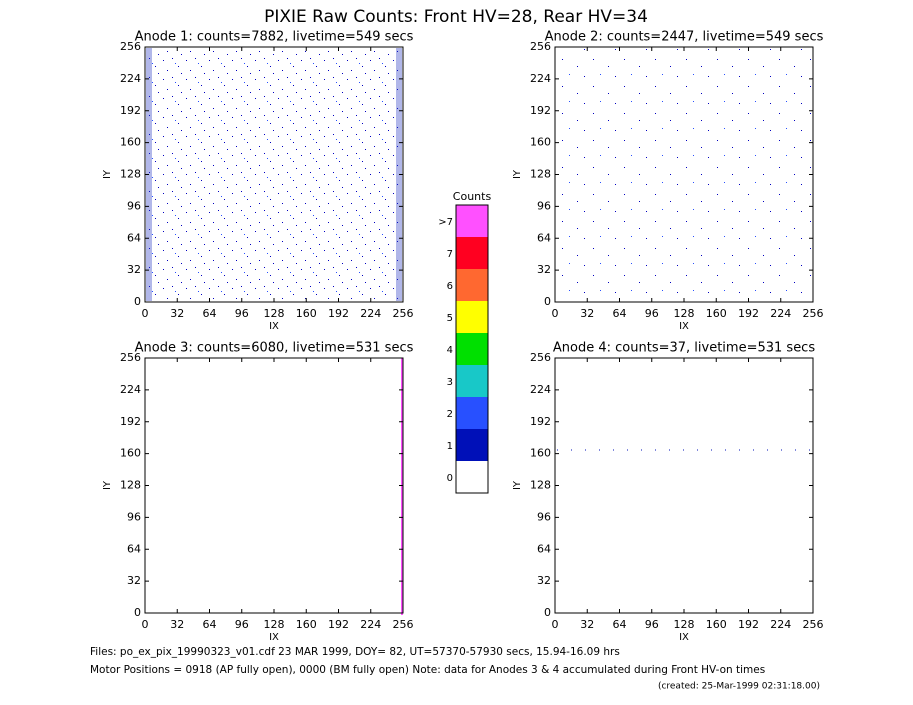 This screenshot has width=913, height=705. Describe the element at coordinates (450, 318) in the screenshot. I see `colorbar-tick-label: 5` at that location.